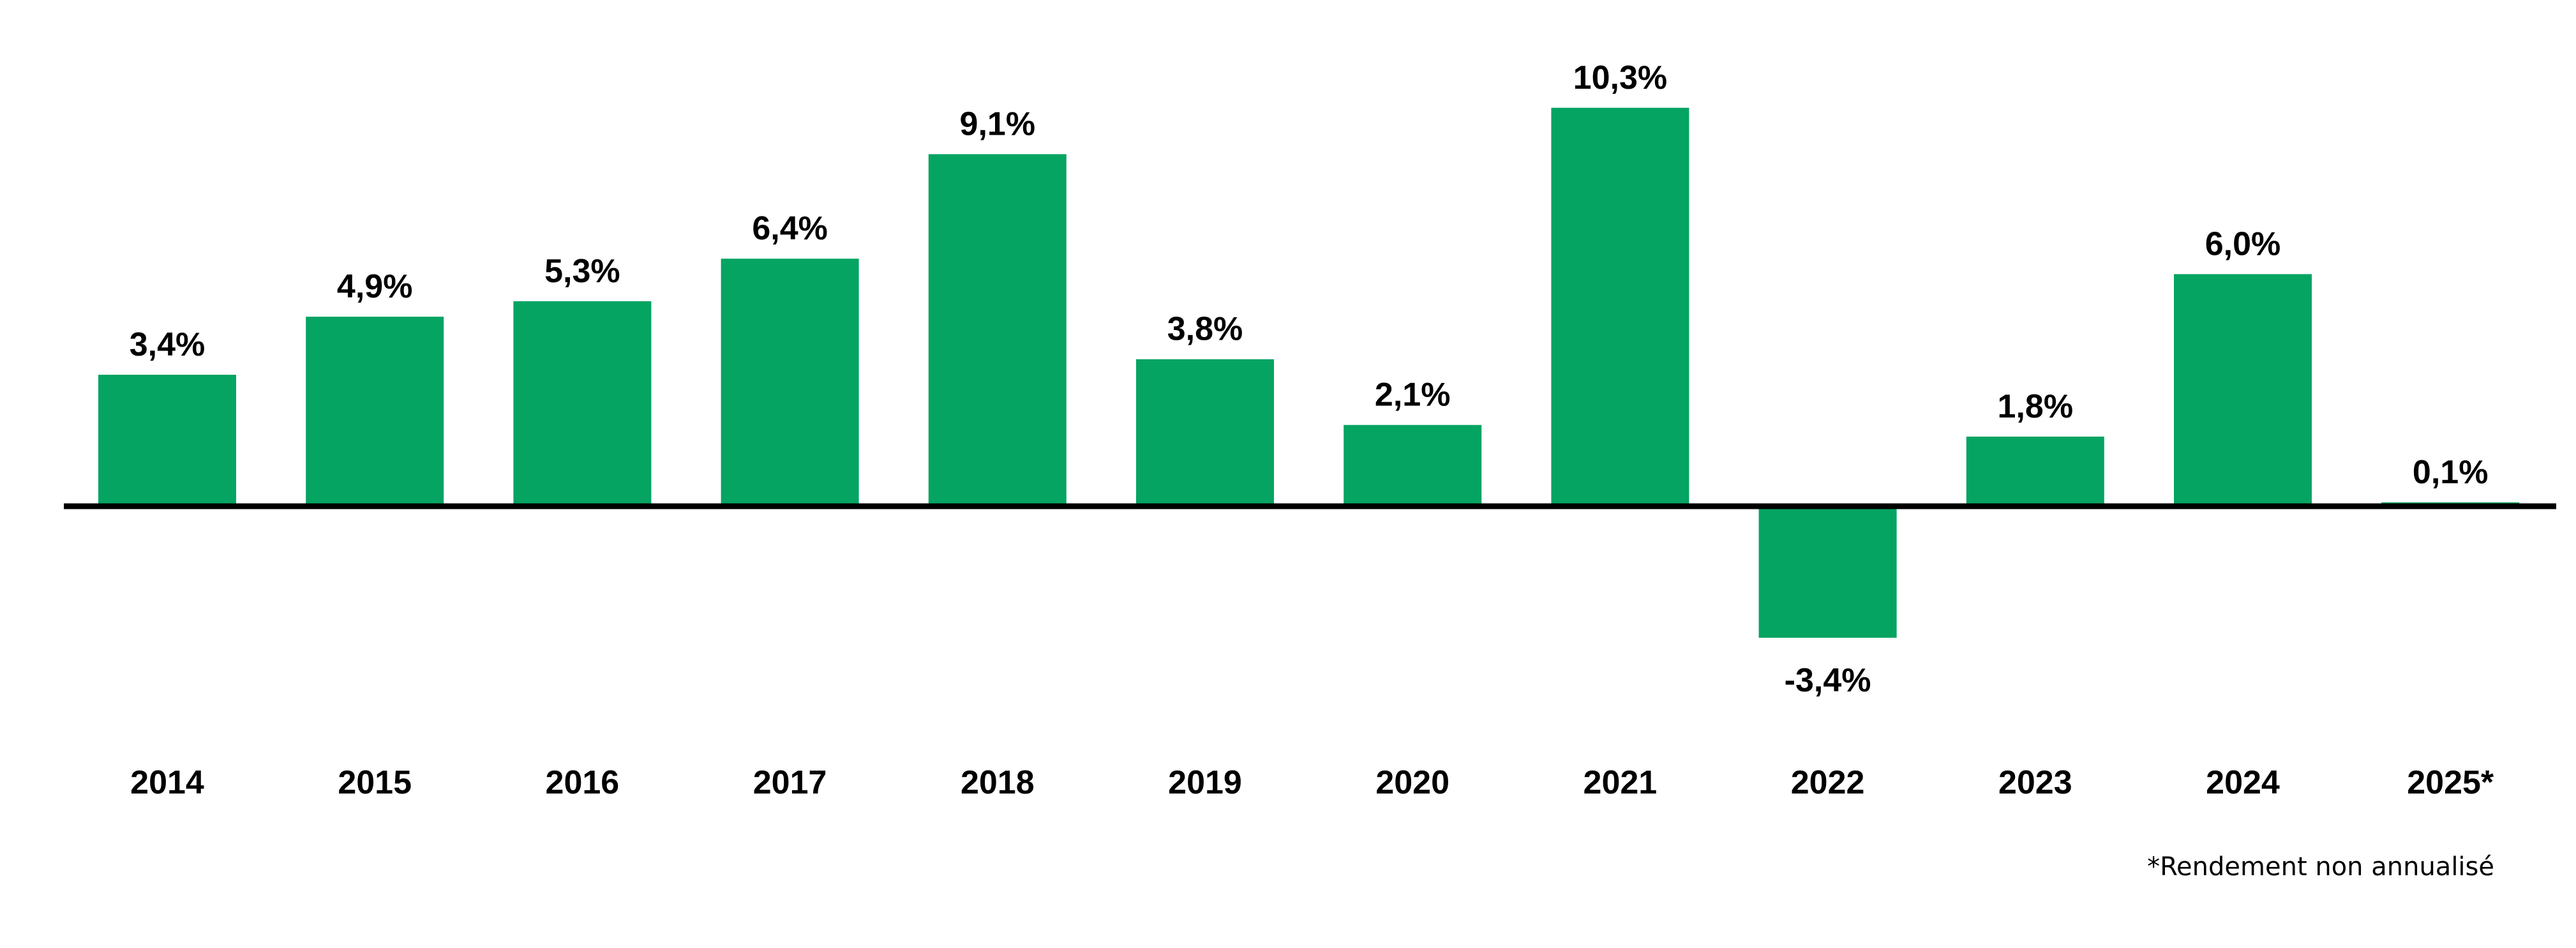 The image size is (2576, 948). What do you see at coordinates (167, 440) in the screenshot?
I see `bar-2014` at bounding box center [167, 440].